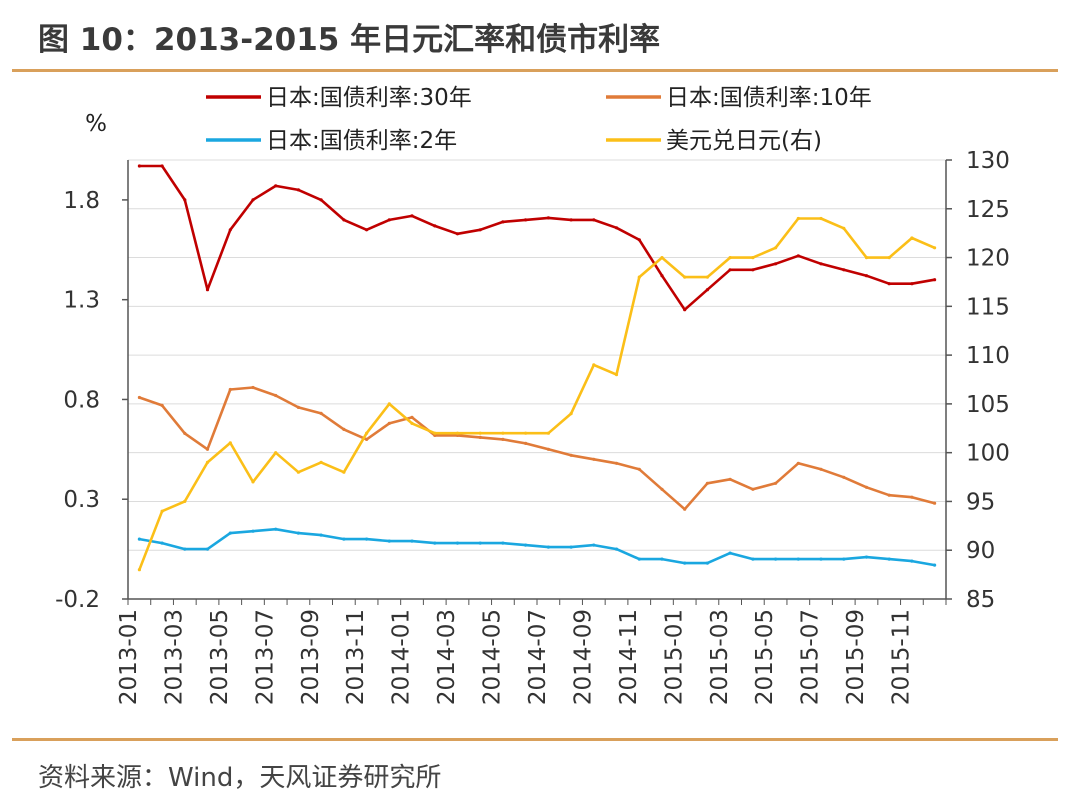 The width and height of the screenshot is (1080, 810). What do you see at coordinates (81, 301) in the screenshot?
I see `left-tick-label: 1.3` at bounding box center [81, 301].